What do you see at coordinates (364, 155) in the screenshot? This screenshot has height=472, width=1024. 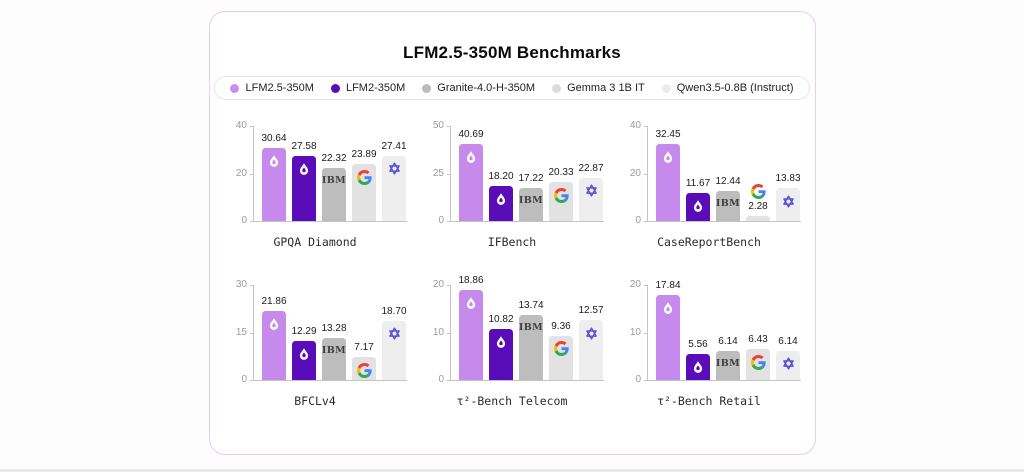 I see `bar-value-label: 23.89` at bounding box center [364, 155].